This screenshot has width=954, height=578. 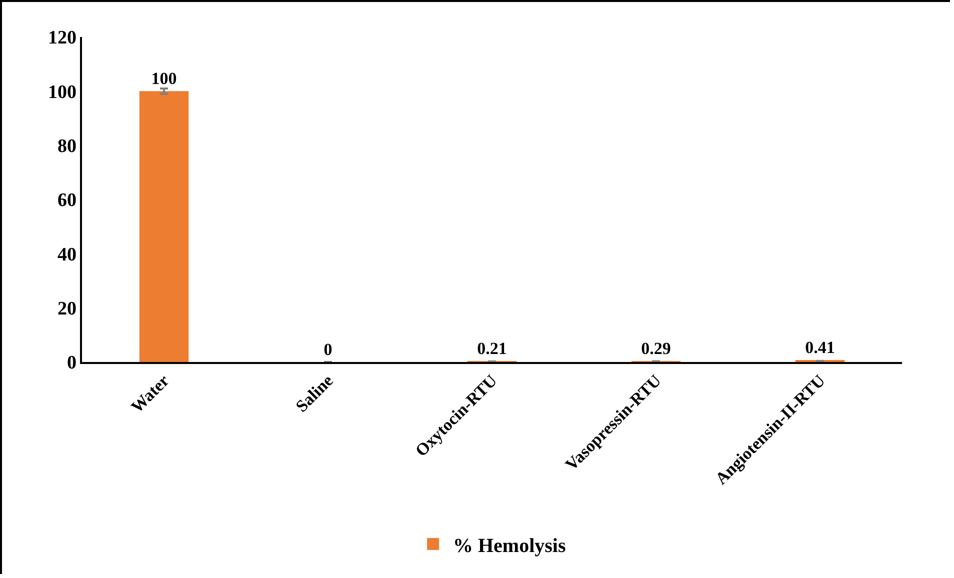 What do you see at coordinates (66, 255) in the screenshot?
I see `y-tick-label: 40` at bounding box center [66, 255].